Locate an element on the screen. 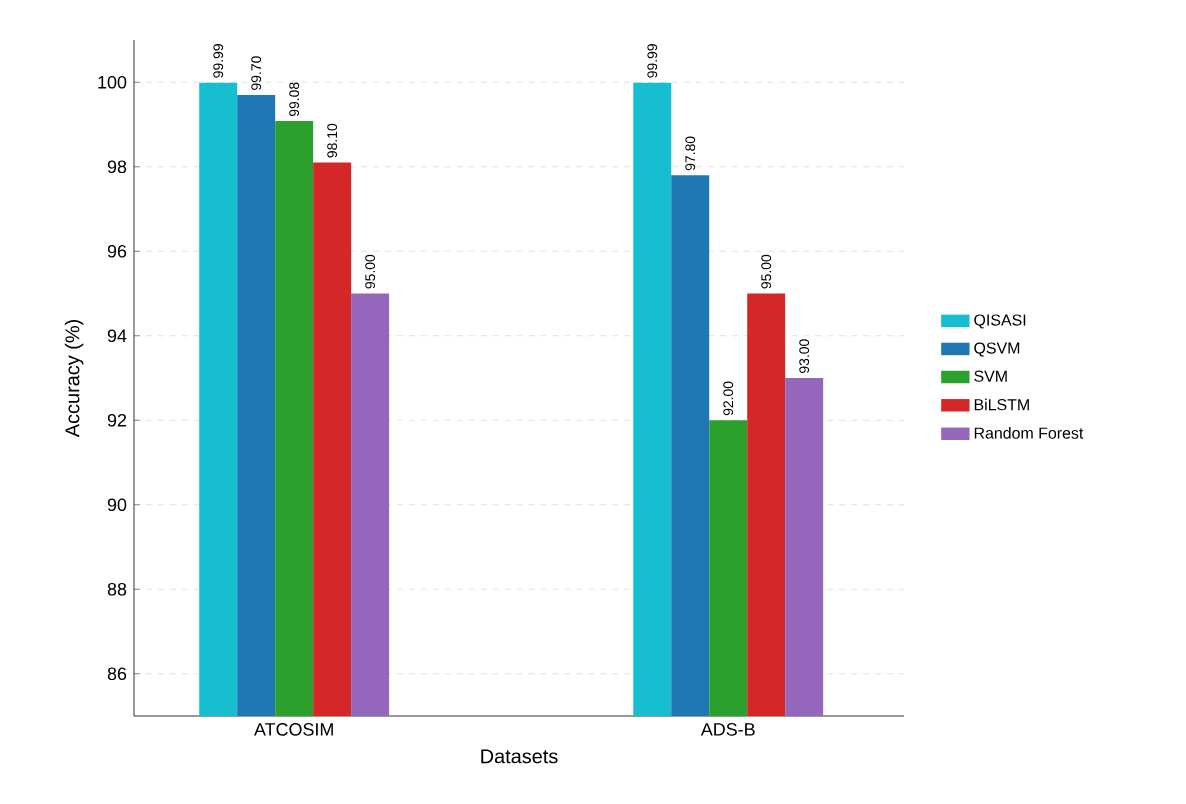 This screenshot has width=1186, height=804. x-axis-title: Datasets is located at coordinates (519, 756).